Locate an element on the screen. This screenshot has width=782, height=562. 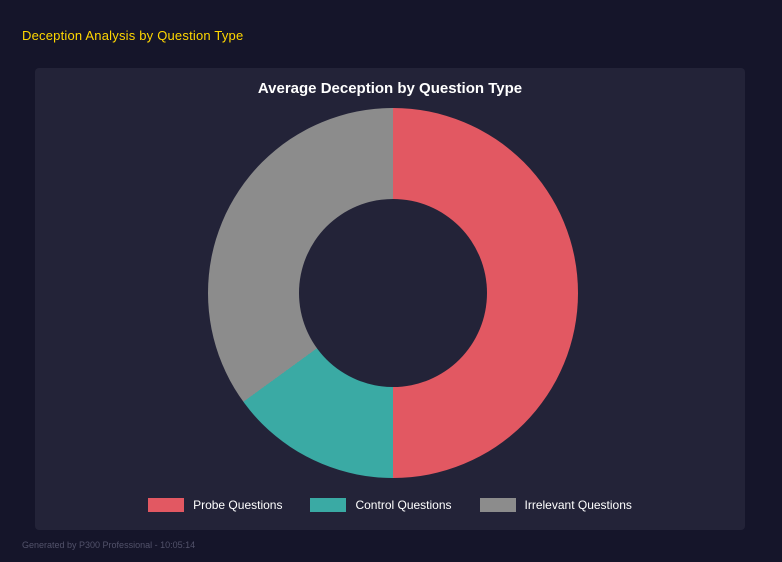
legend-label: Control Questions is located at coordinates (403, 505).